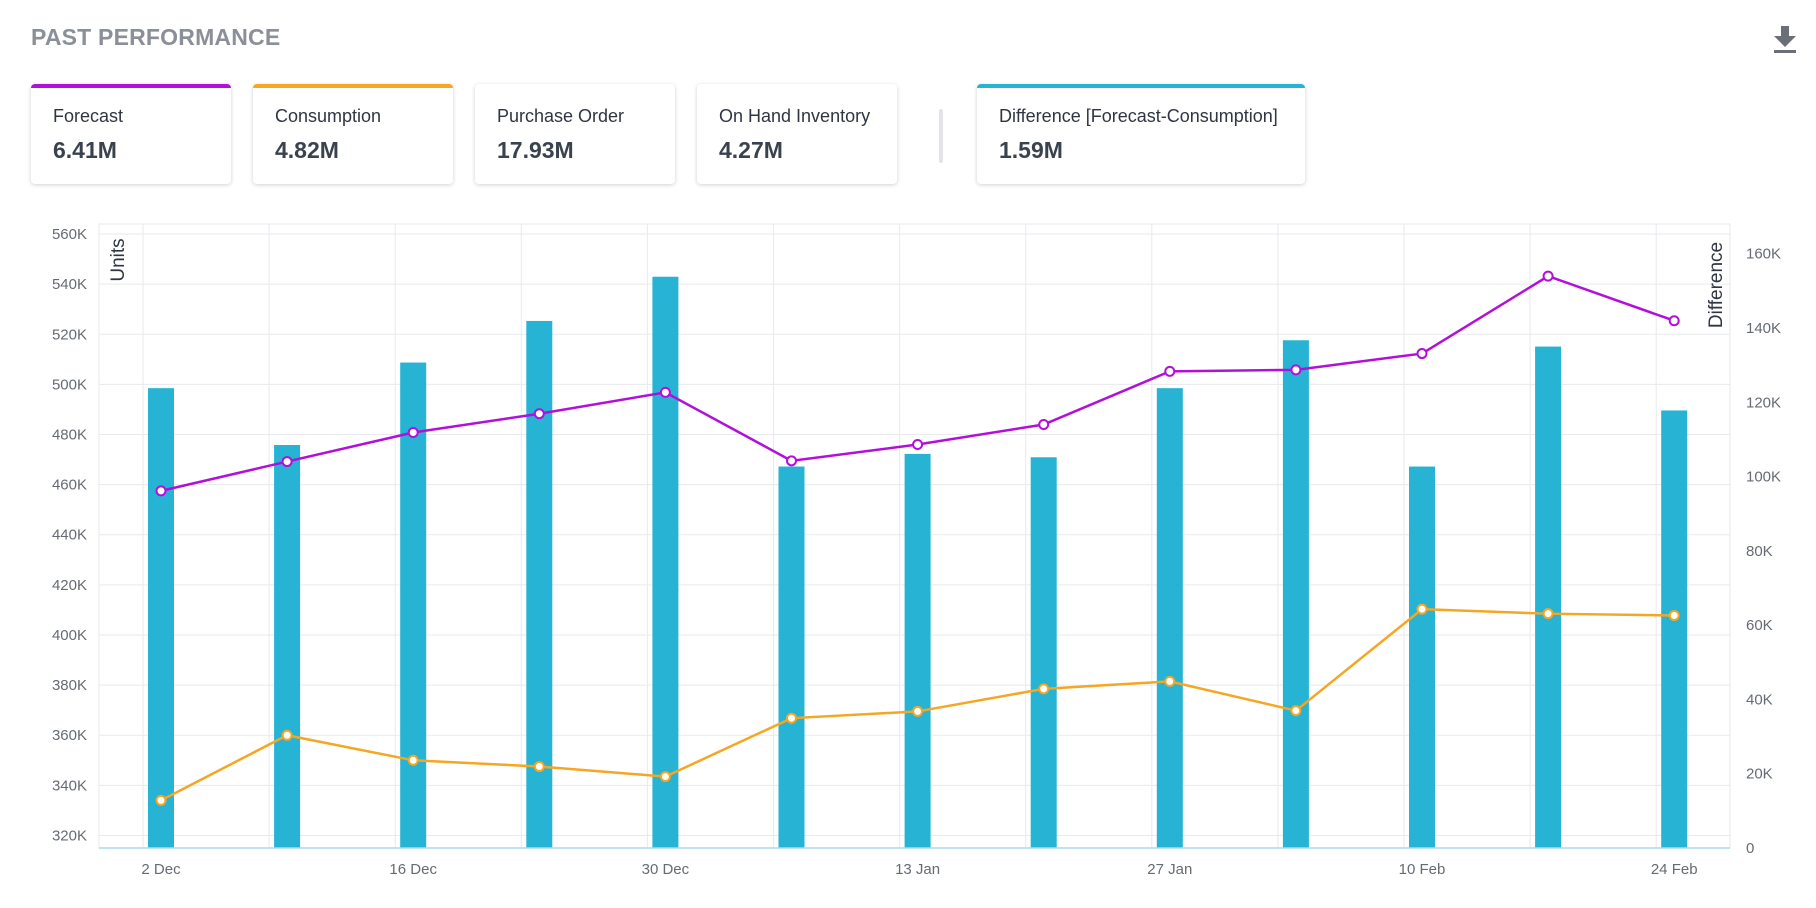  What do you see at coordinates (161, 869) in the screenshot?
I see `x-tick-label: 2 Dec` at bounding box center [161, 869].